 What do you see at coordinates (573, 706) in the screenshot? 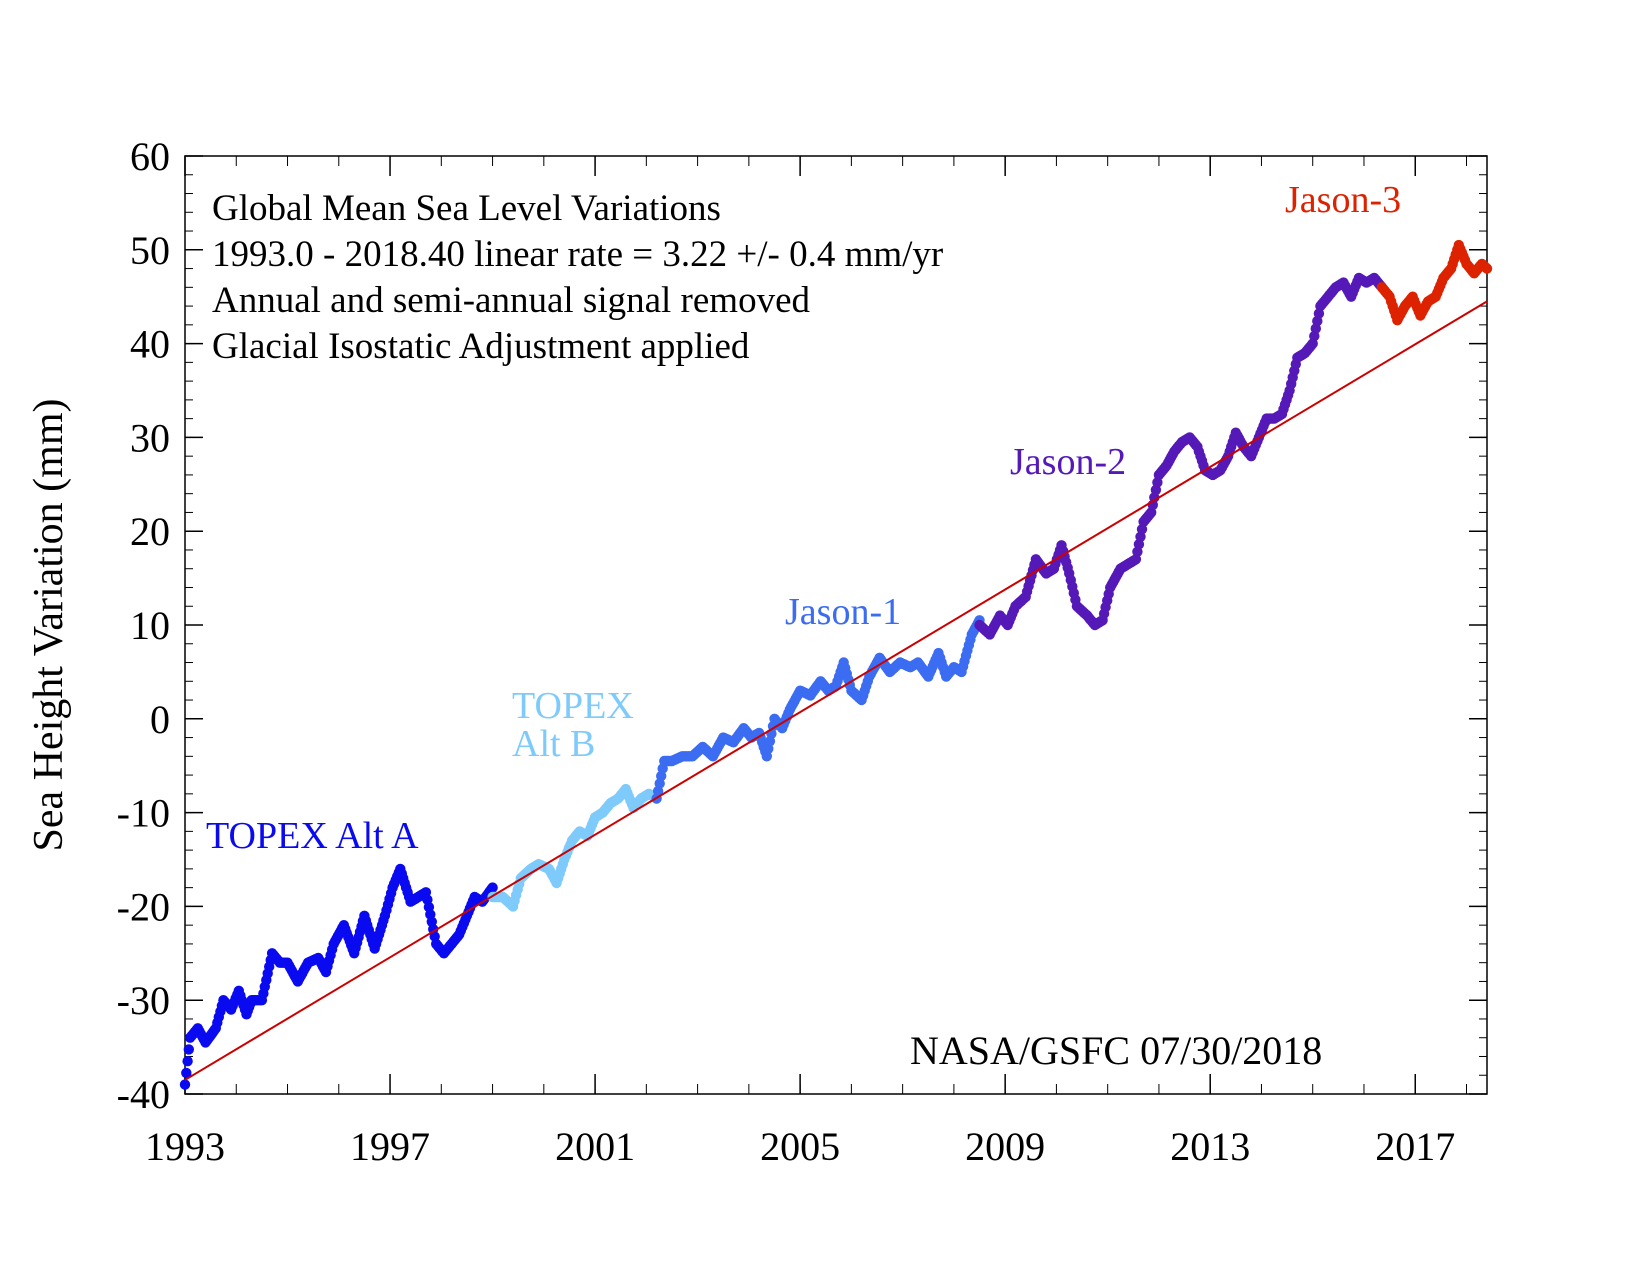
I see `series-label-topex-alt-b-line1: TOPEX` at bounding box center [573, 706].